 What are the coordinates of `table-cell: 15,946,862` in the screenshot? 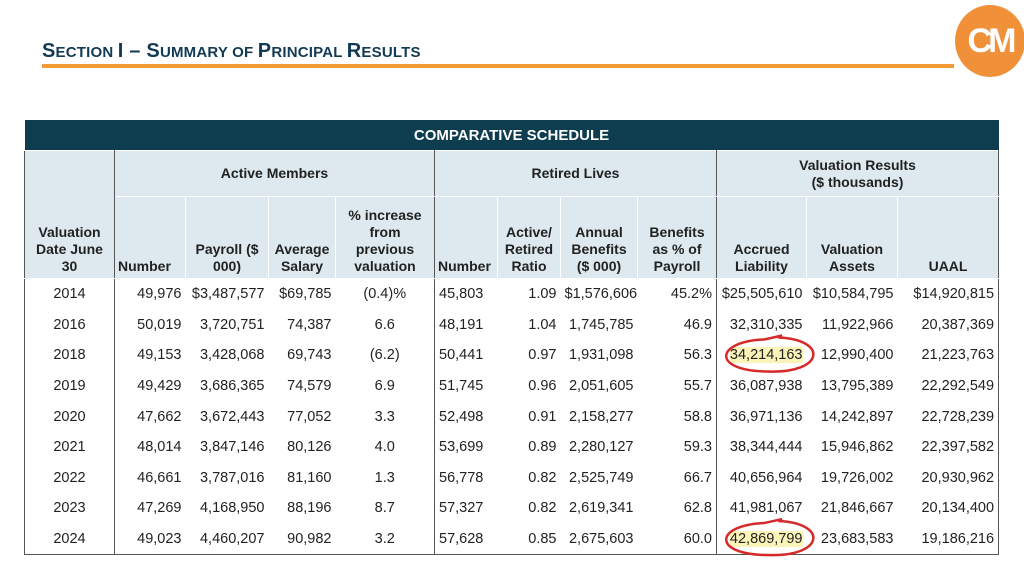 It's located at (852, 447).